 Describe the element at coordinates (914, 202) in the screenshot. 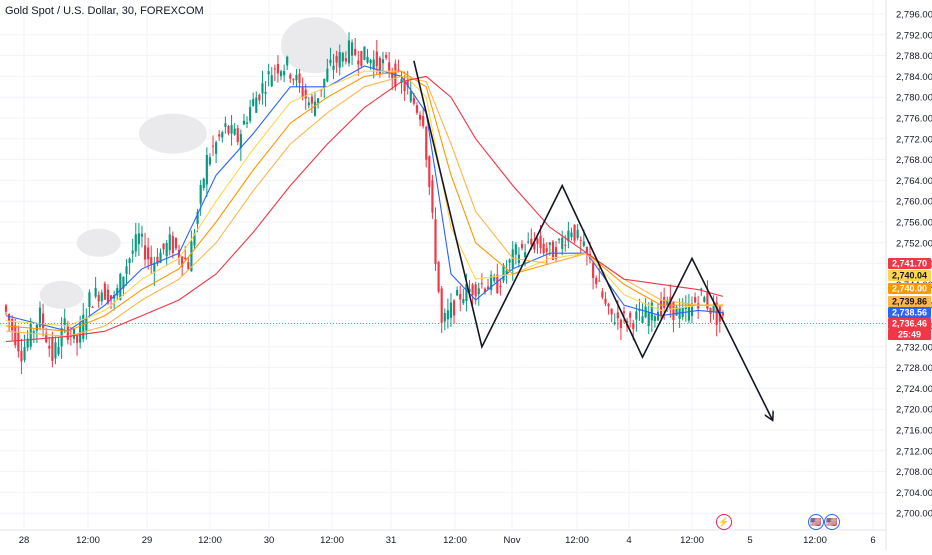

I see `price-tick-label: 2,760.00` at that location.